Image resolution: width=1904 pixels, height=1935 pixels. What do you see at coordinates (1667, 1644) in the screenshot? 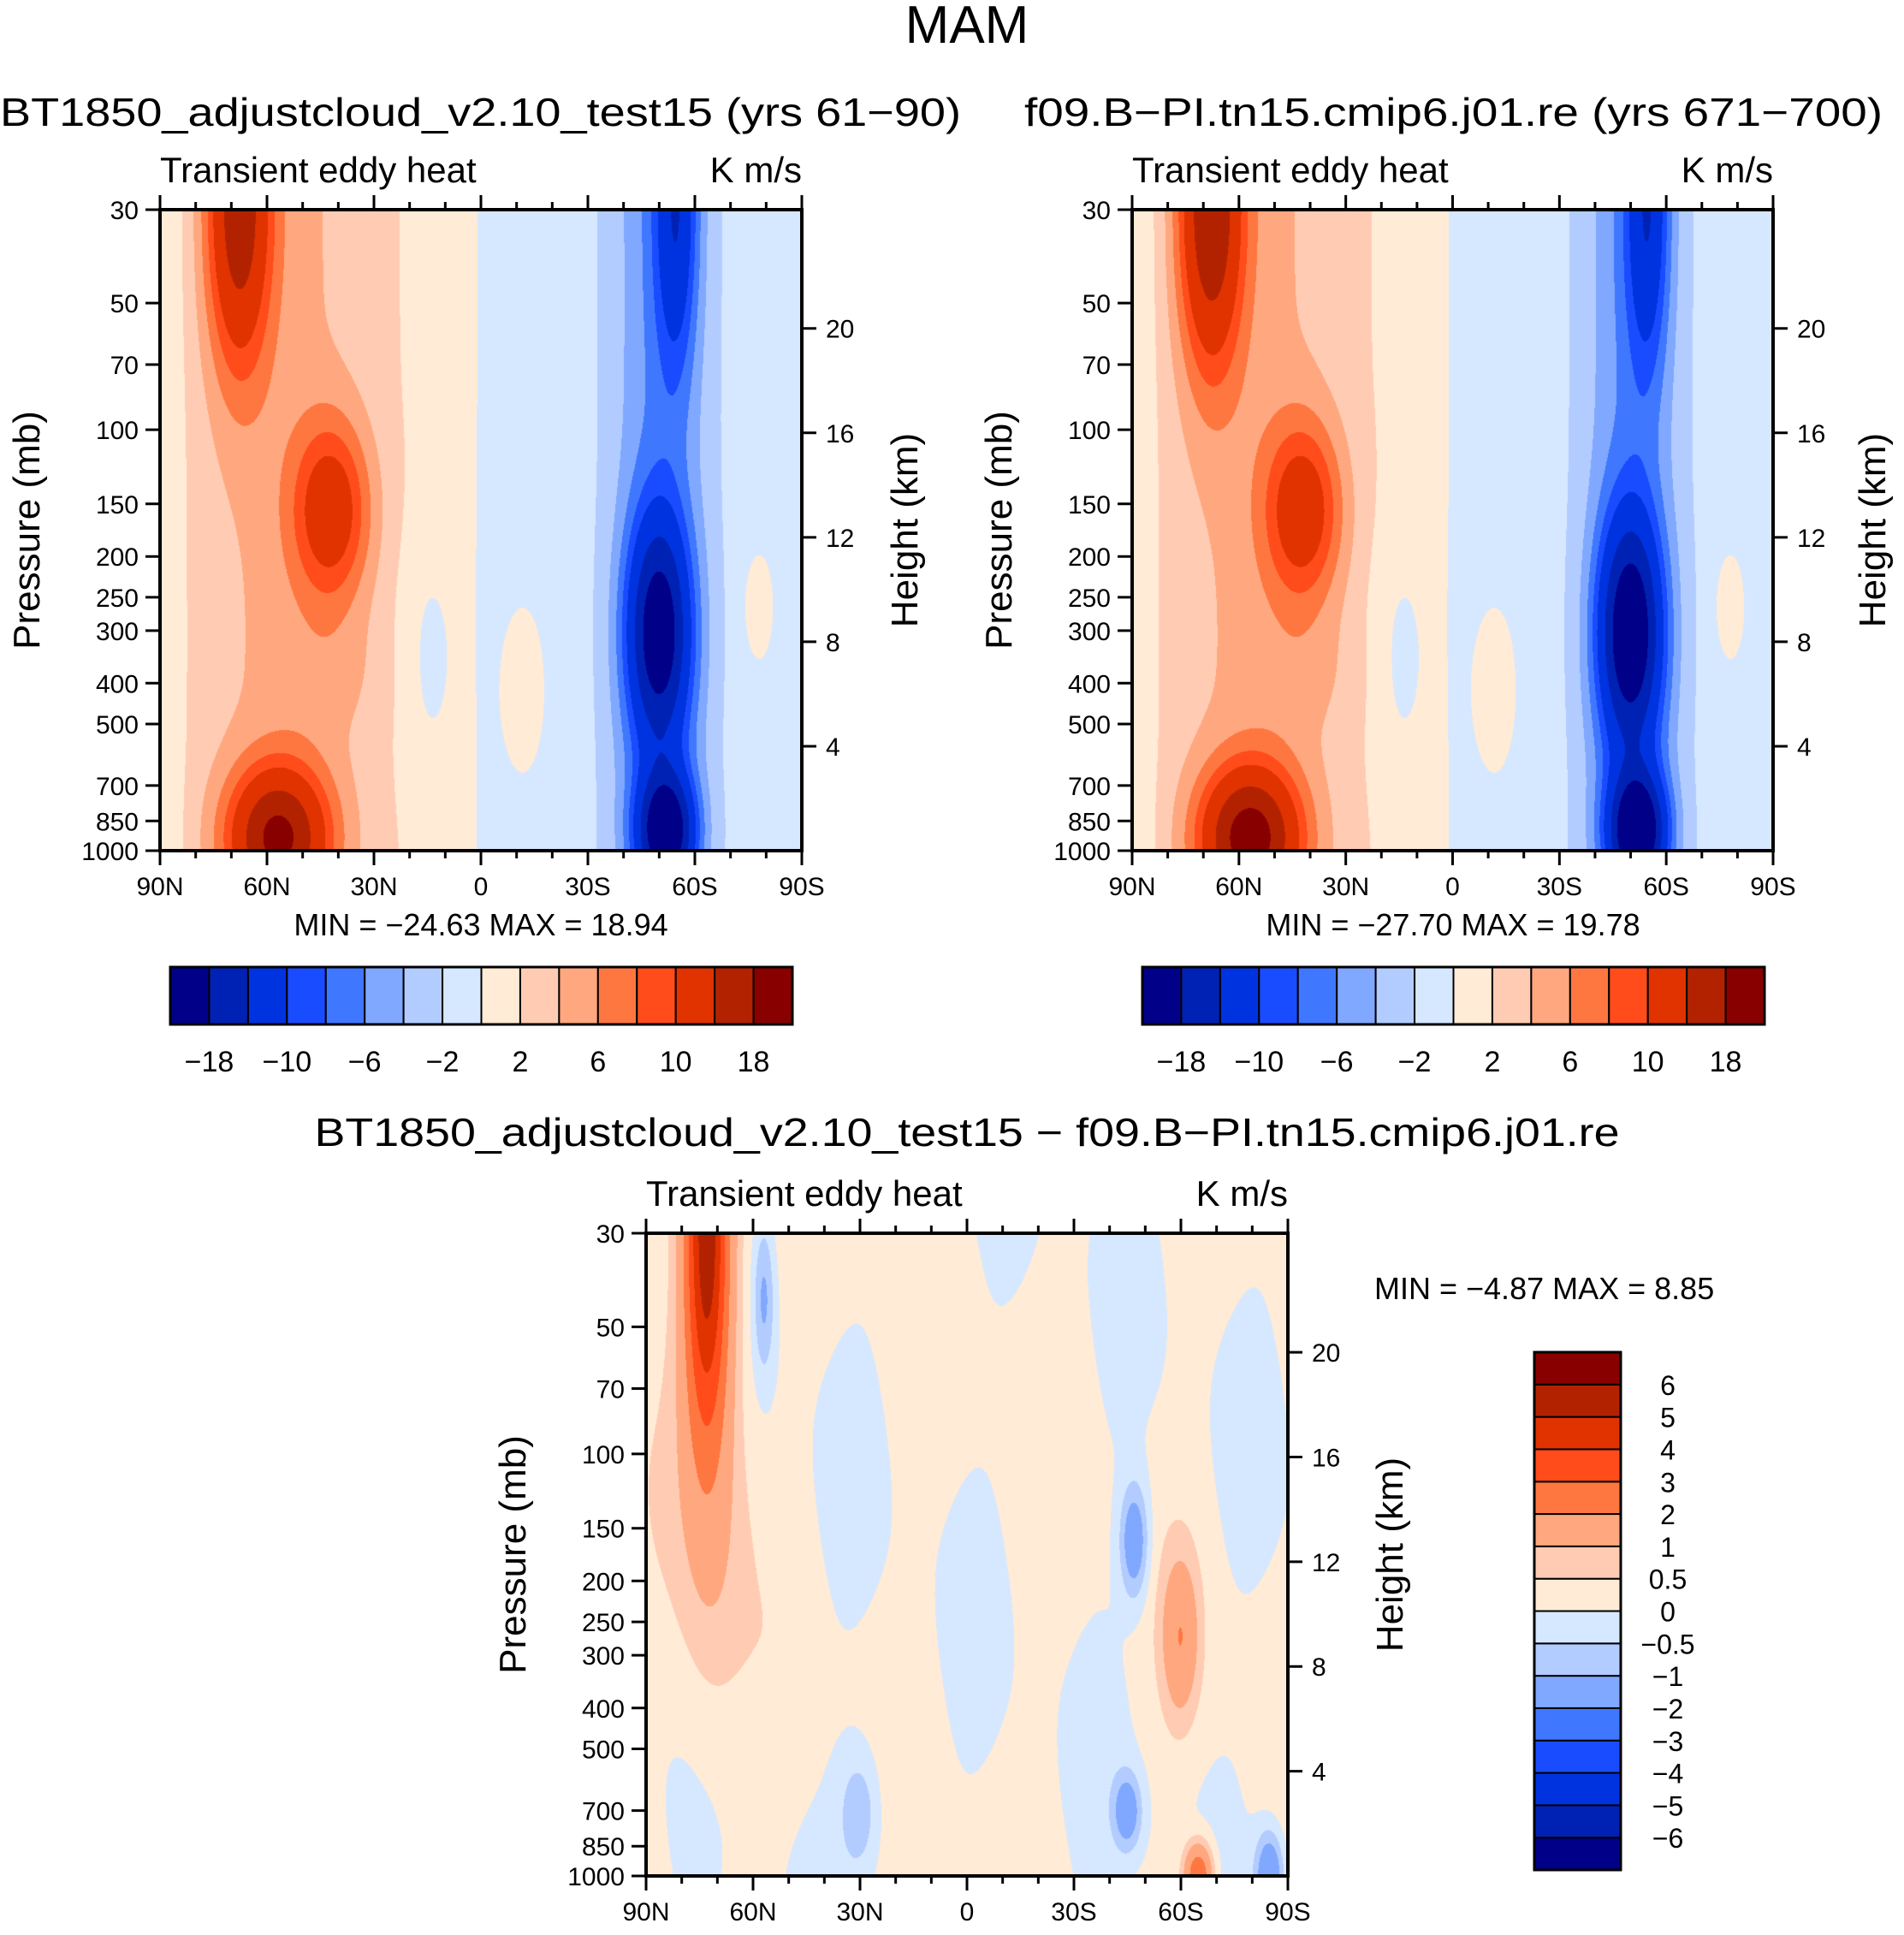
I see `colorbar-label: −0.5` at bounding box center [1667, 1644].